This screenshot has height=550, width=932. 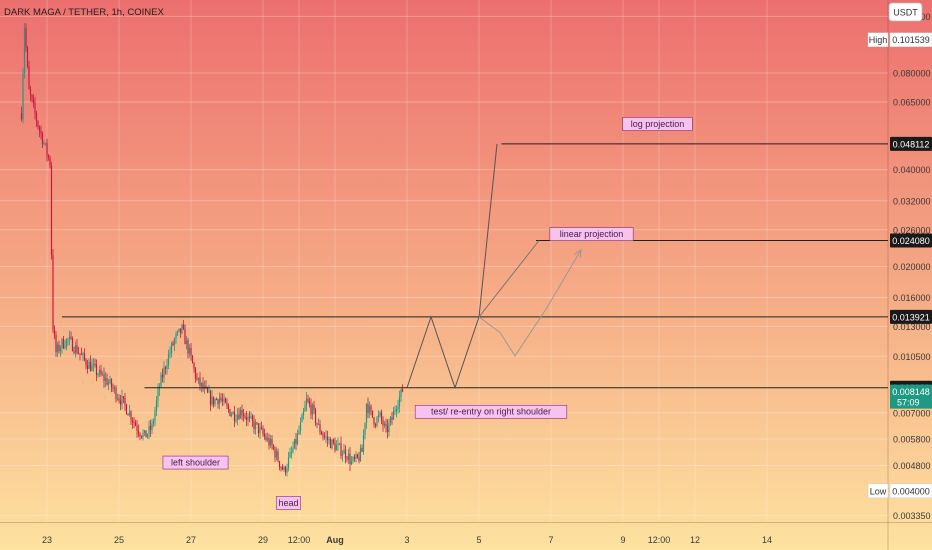 I want to click on label-log-projection: log projection, so click(x=657, y=124).